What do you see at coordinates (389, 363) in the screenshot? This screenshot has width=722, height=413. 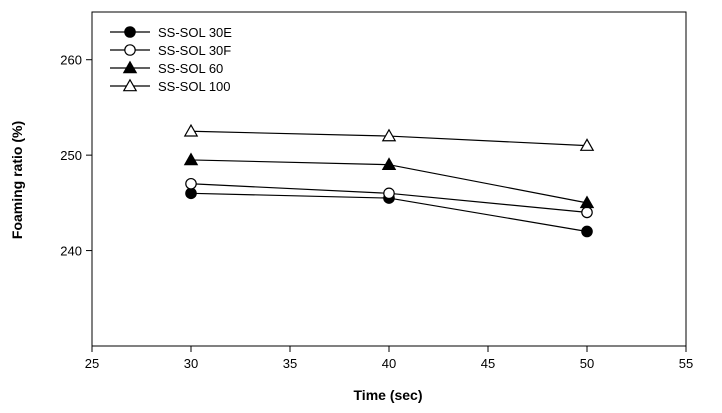 I see `x-tick-label: 40` at bounding box center [389, 363].